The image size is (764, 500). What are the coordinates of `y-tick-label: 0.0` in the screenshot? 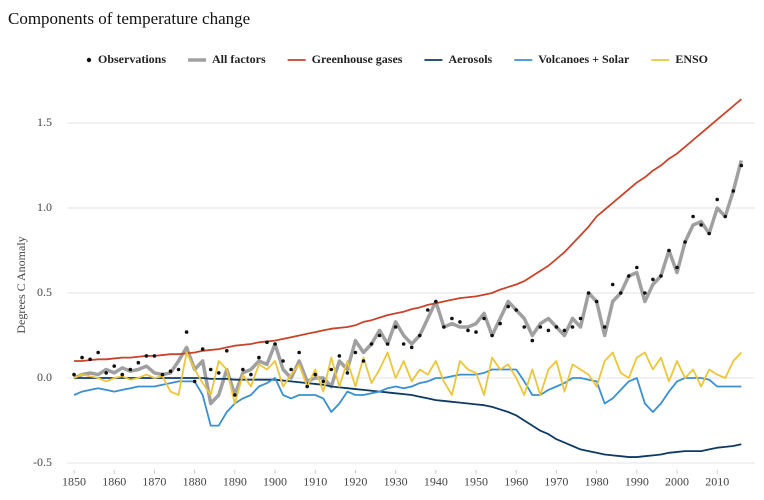 It's located at (44, 377).